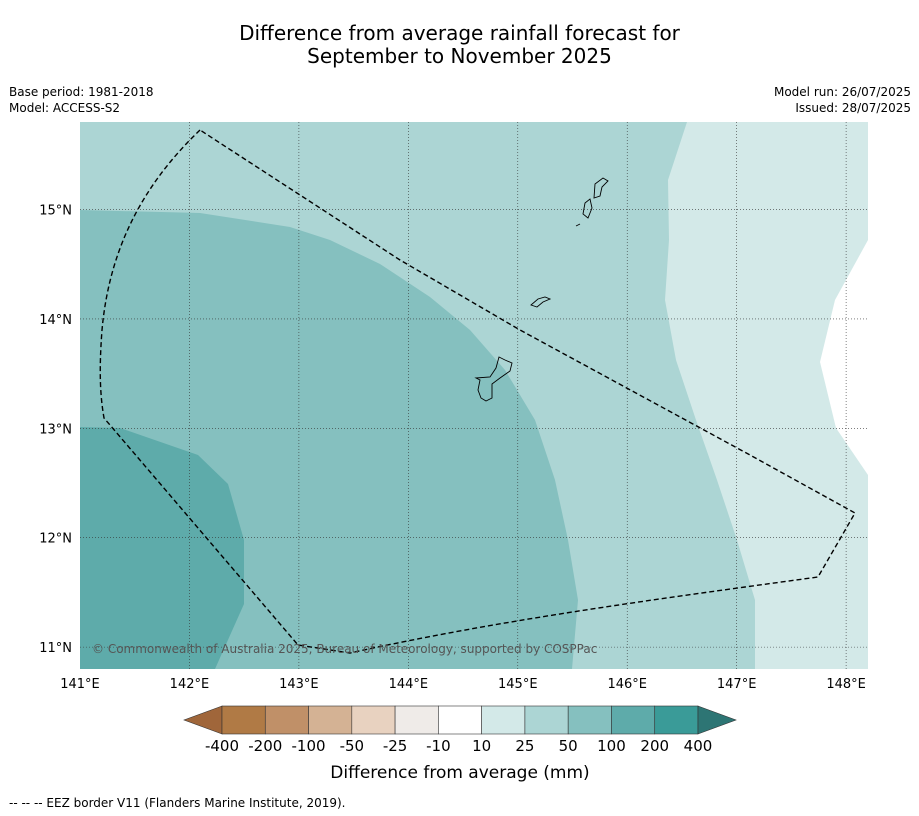  I want to click on longitude-tick-label: 147°E, so click(737, 684).